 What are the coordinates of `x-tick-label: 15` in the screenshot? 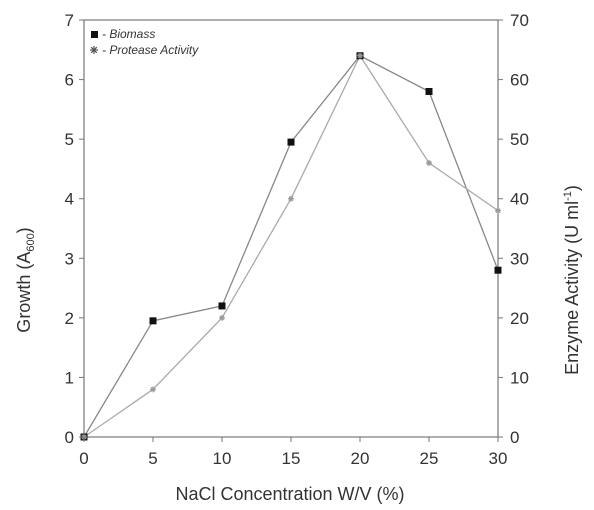 It's located at (291, 458).